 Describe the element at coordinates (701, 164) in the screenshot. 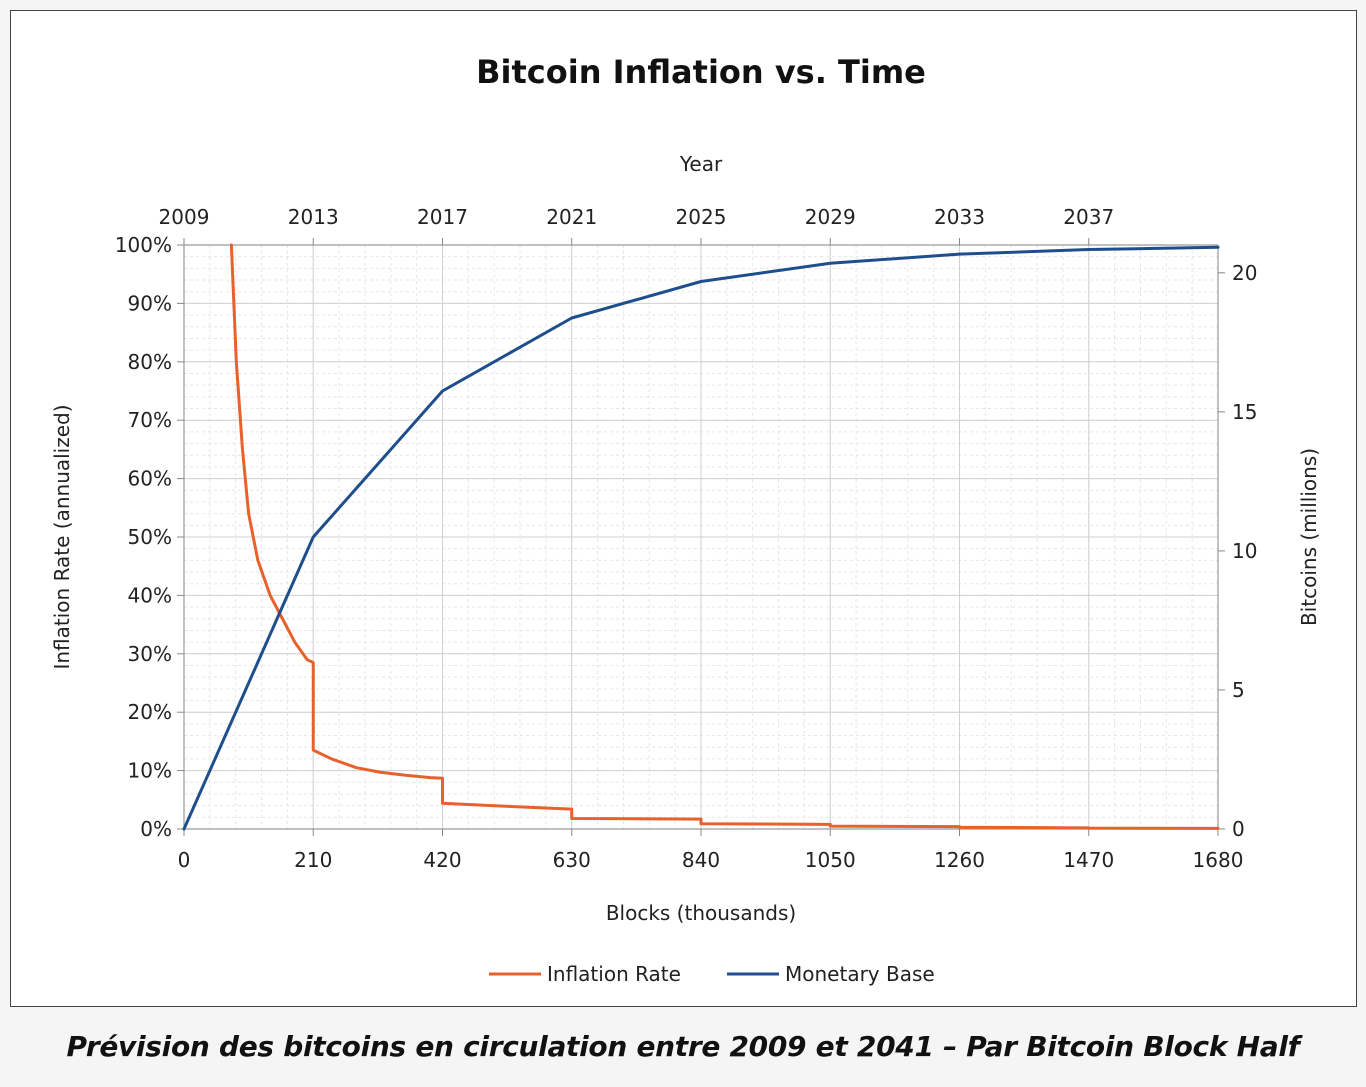

I see `x-top-axis-label: Year` at that location.